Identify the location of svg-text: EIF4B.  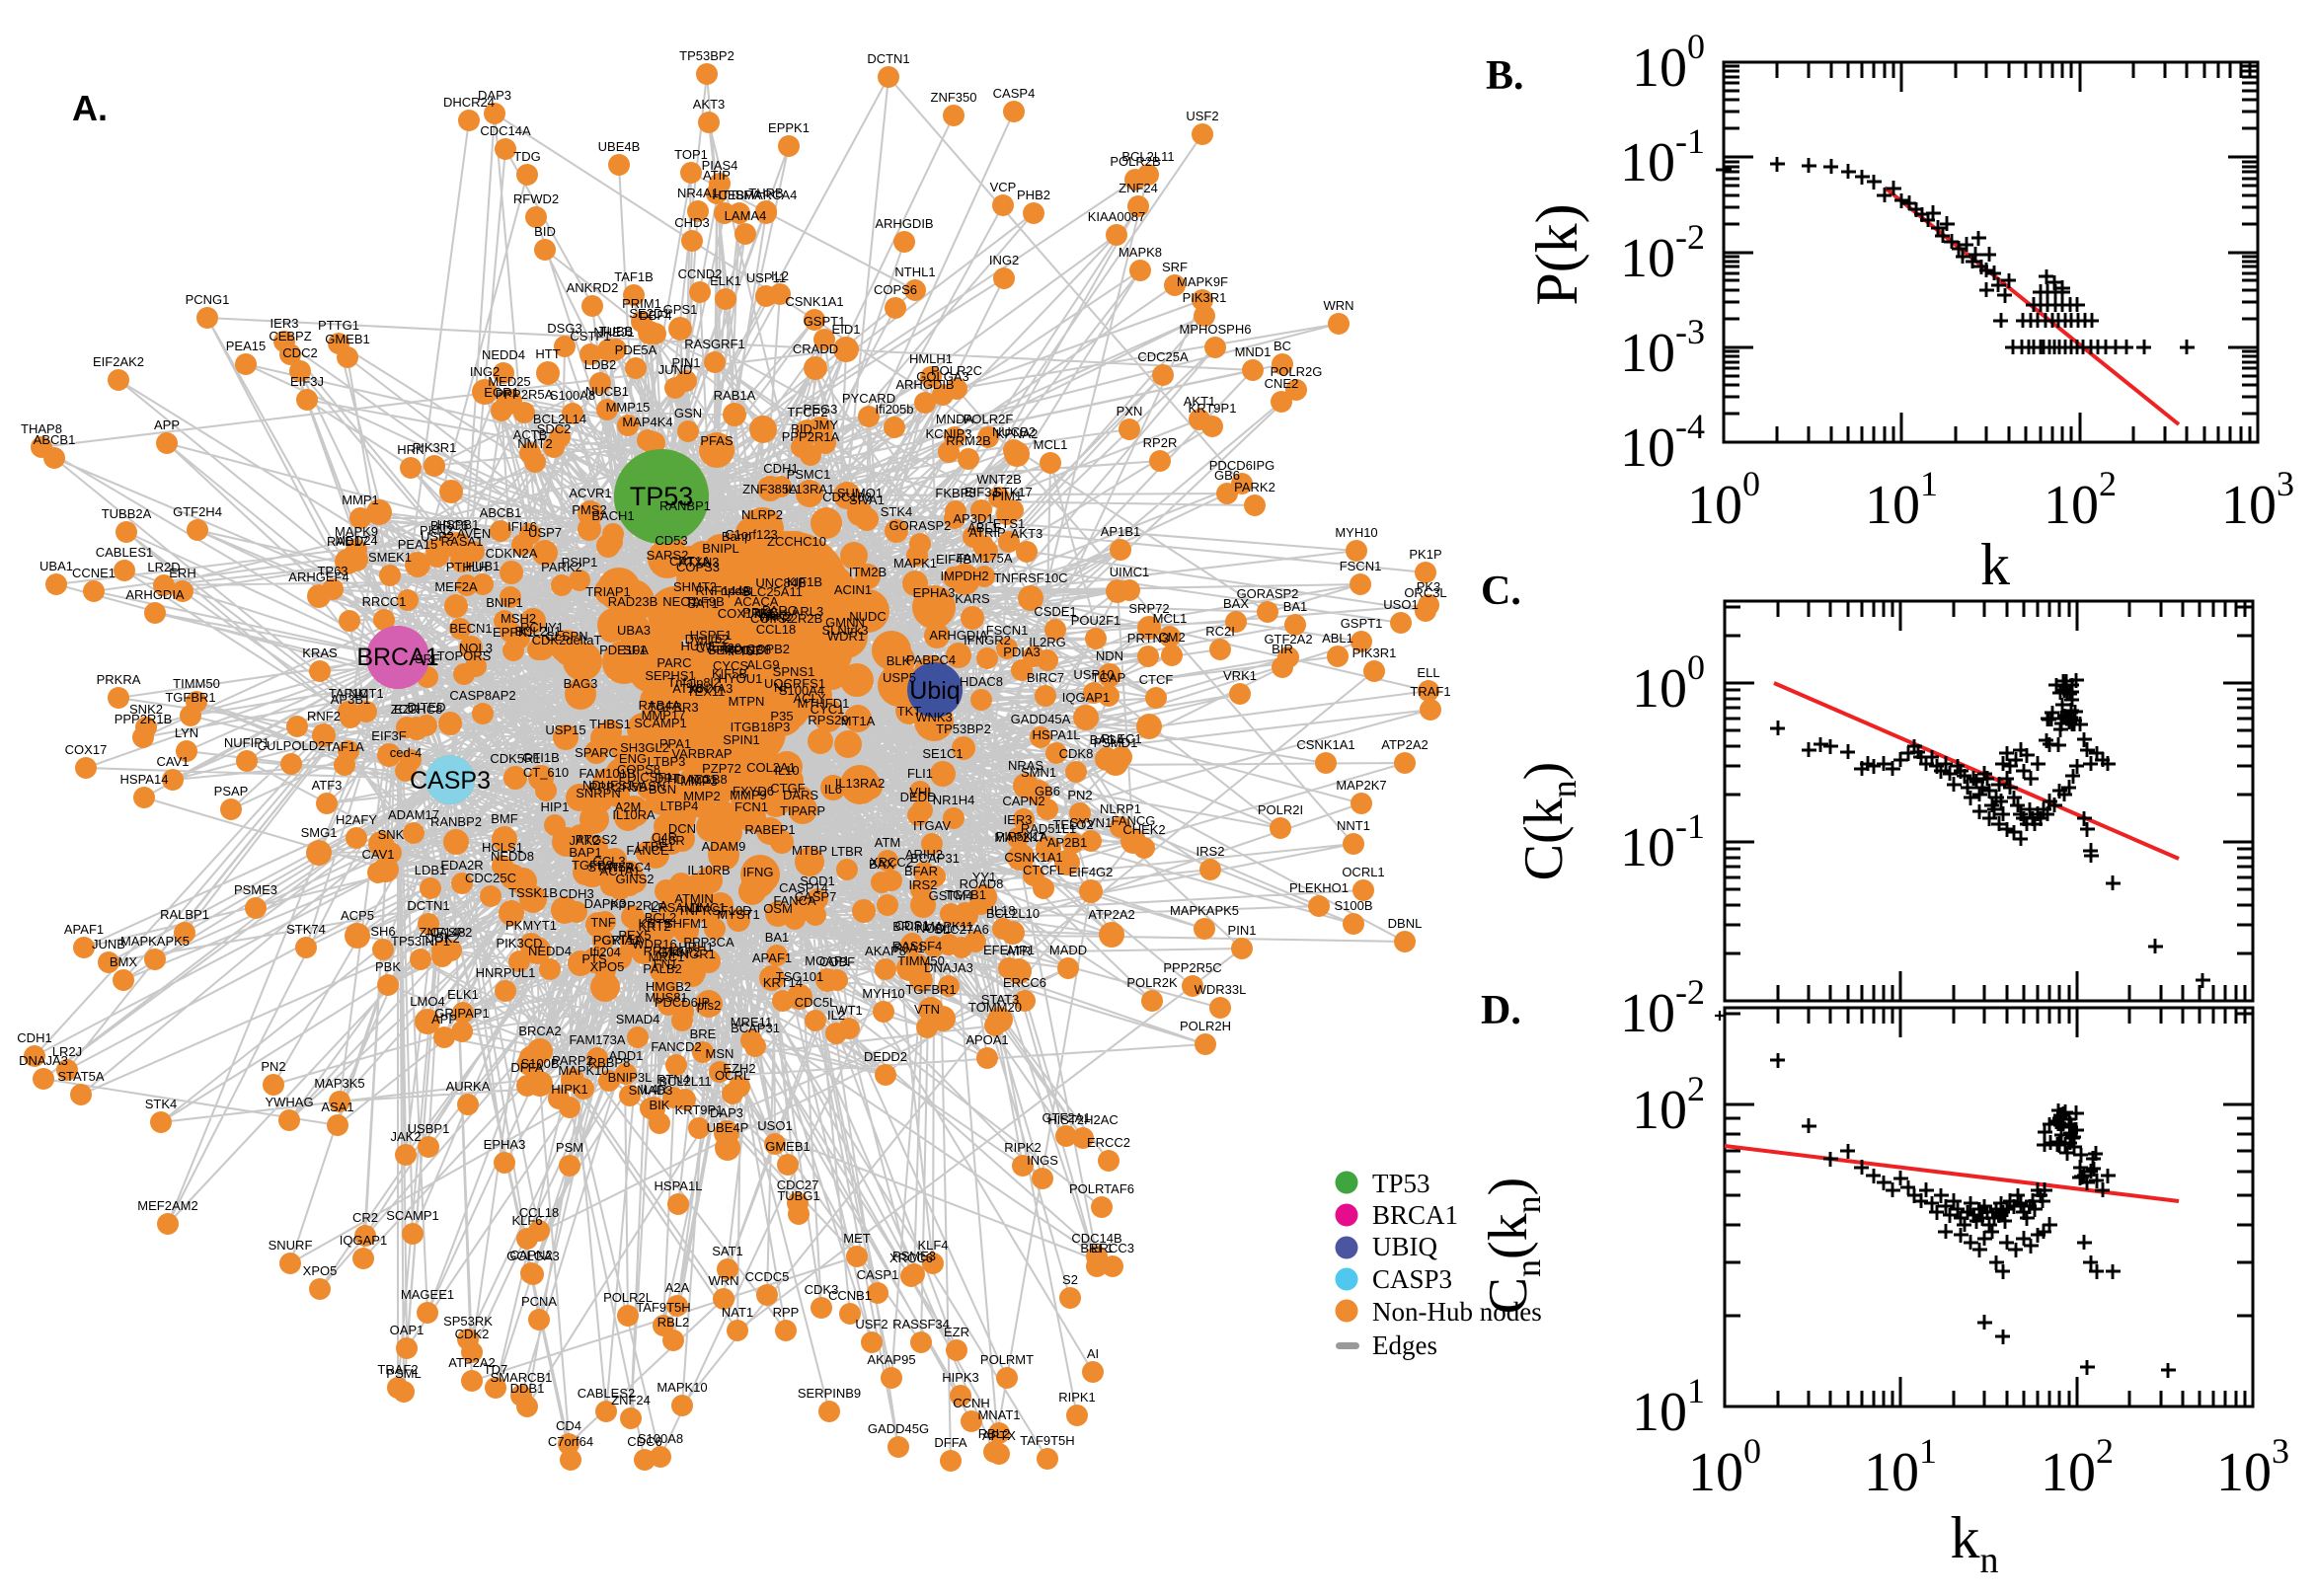
(953, 559).